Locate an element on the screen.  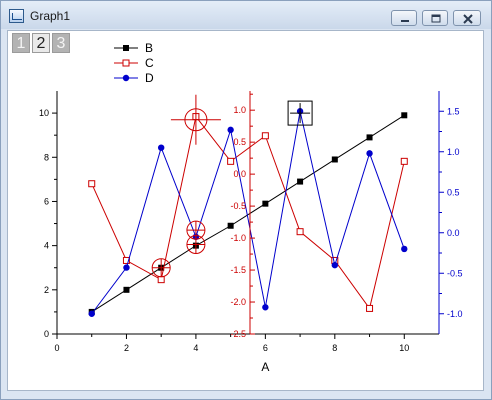
red-y-tick-label: -0.5 is located at coordinates (238, 206).